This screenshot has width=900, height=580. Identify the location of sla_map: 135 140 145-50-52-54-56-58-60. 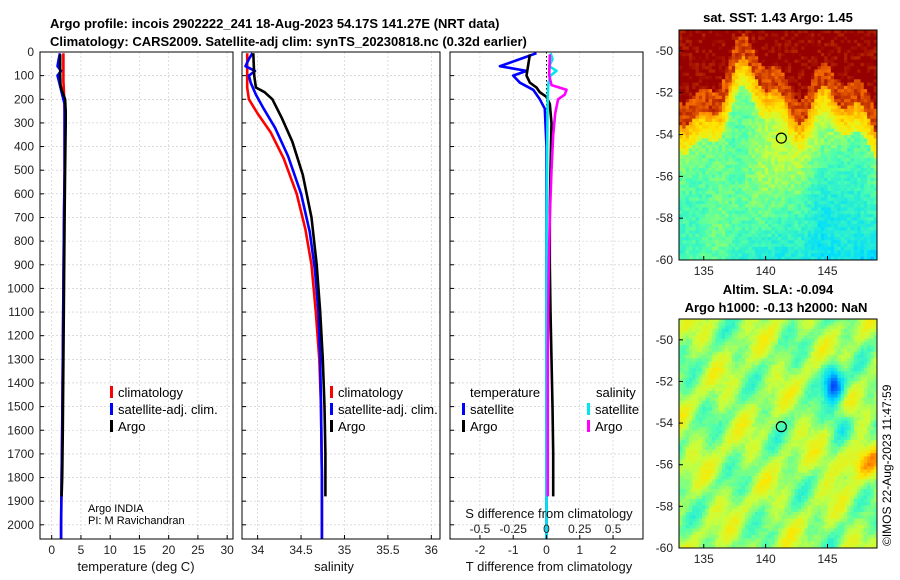
(767, 442).